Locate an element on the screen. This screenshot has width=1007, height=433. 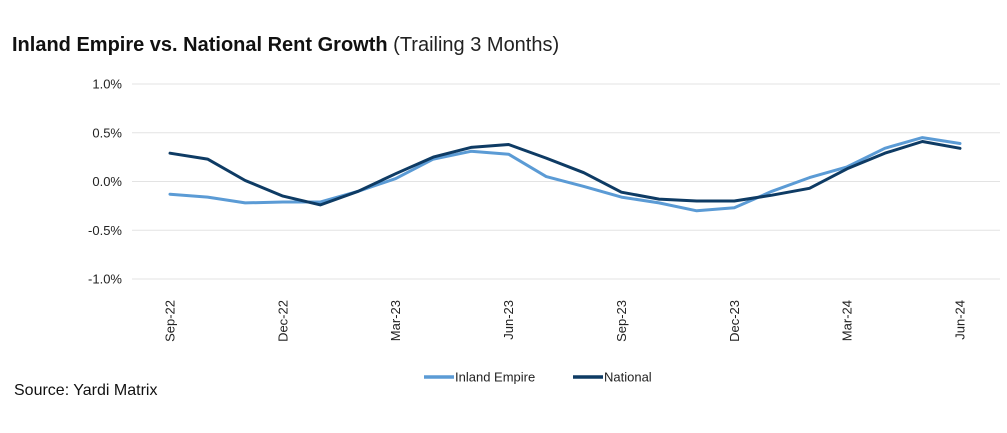
y-tick-label: 0.5% is located at coordinates (107, 132).